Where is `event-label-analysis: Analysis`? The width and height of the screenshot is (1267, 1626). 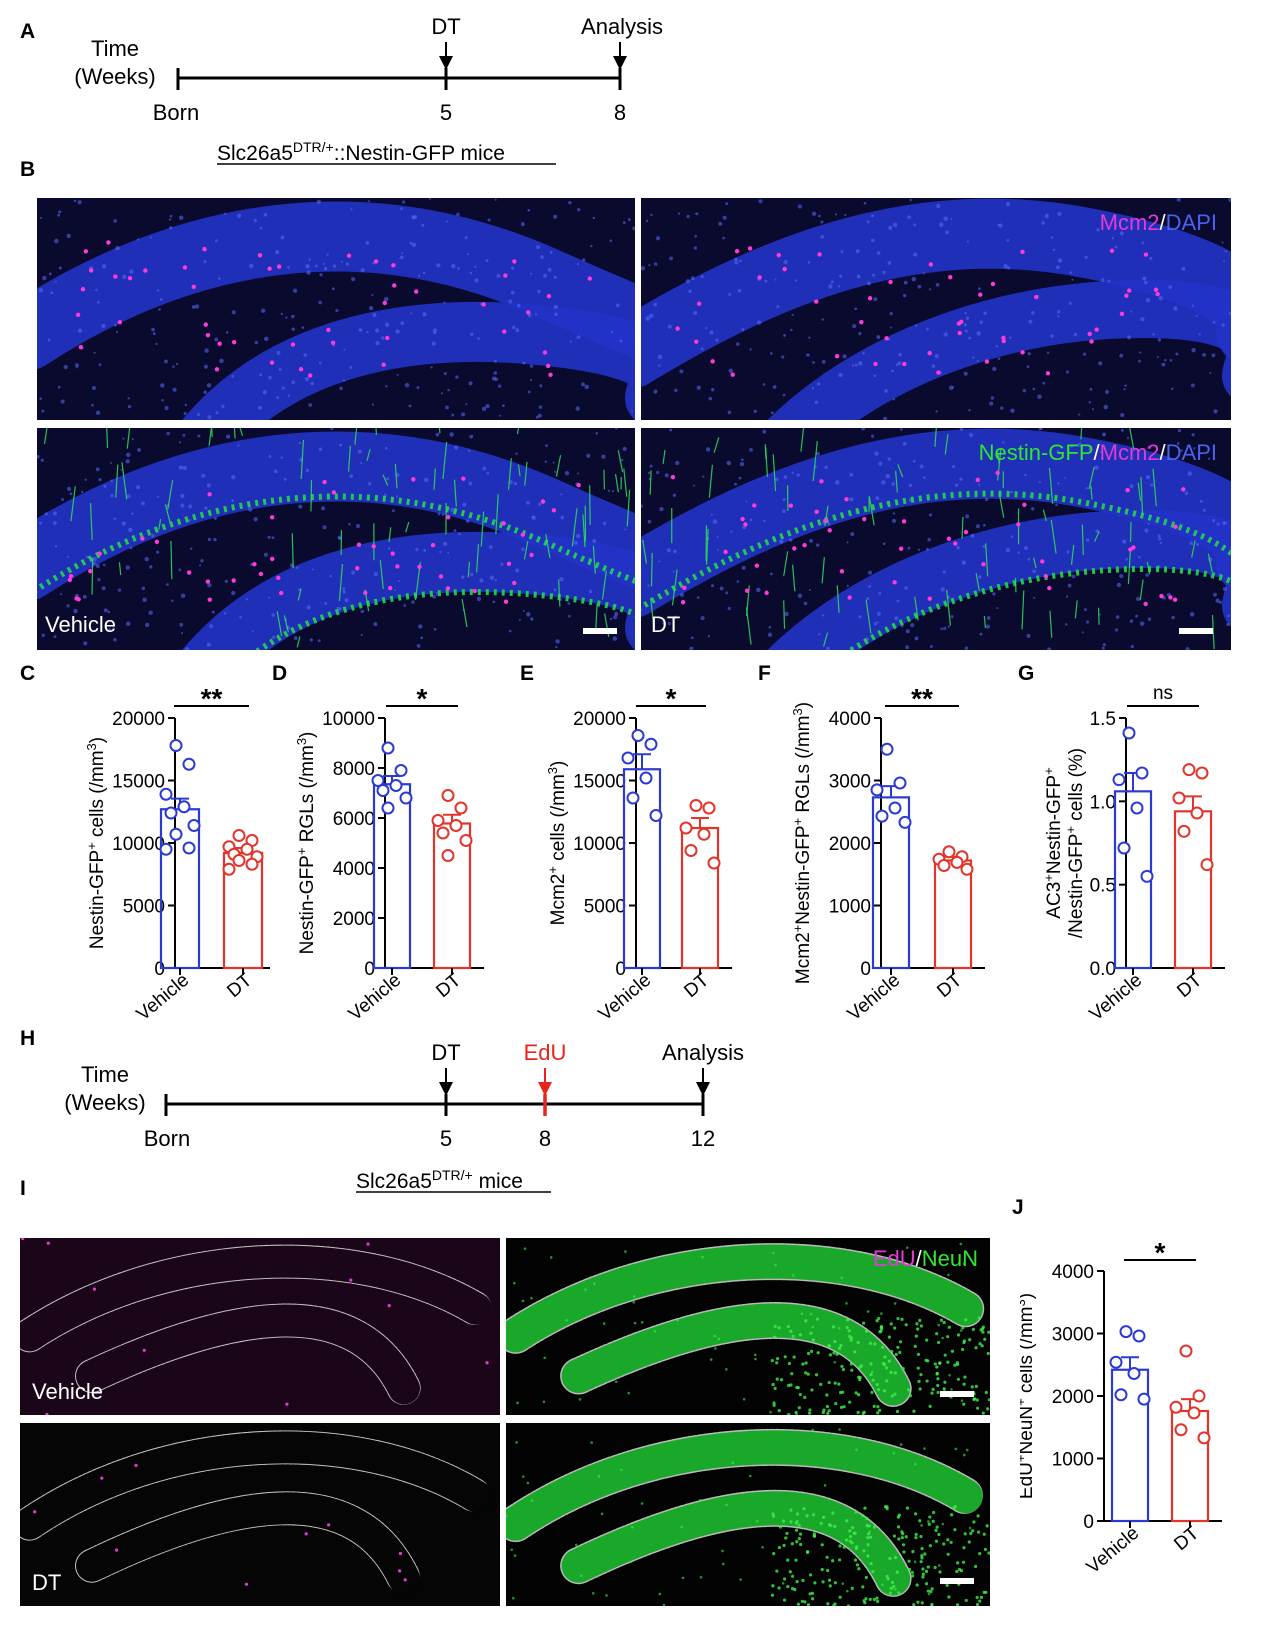
event-label-analysis: Analysis is located at coordinates (703, 1052).